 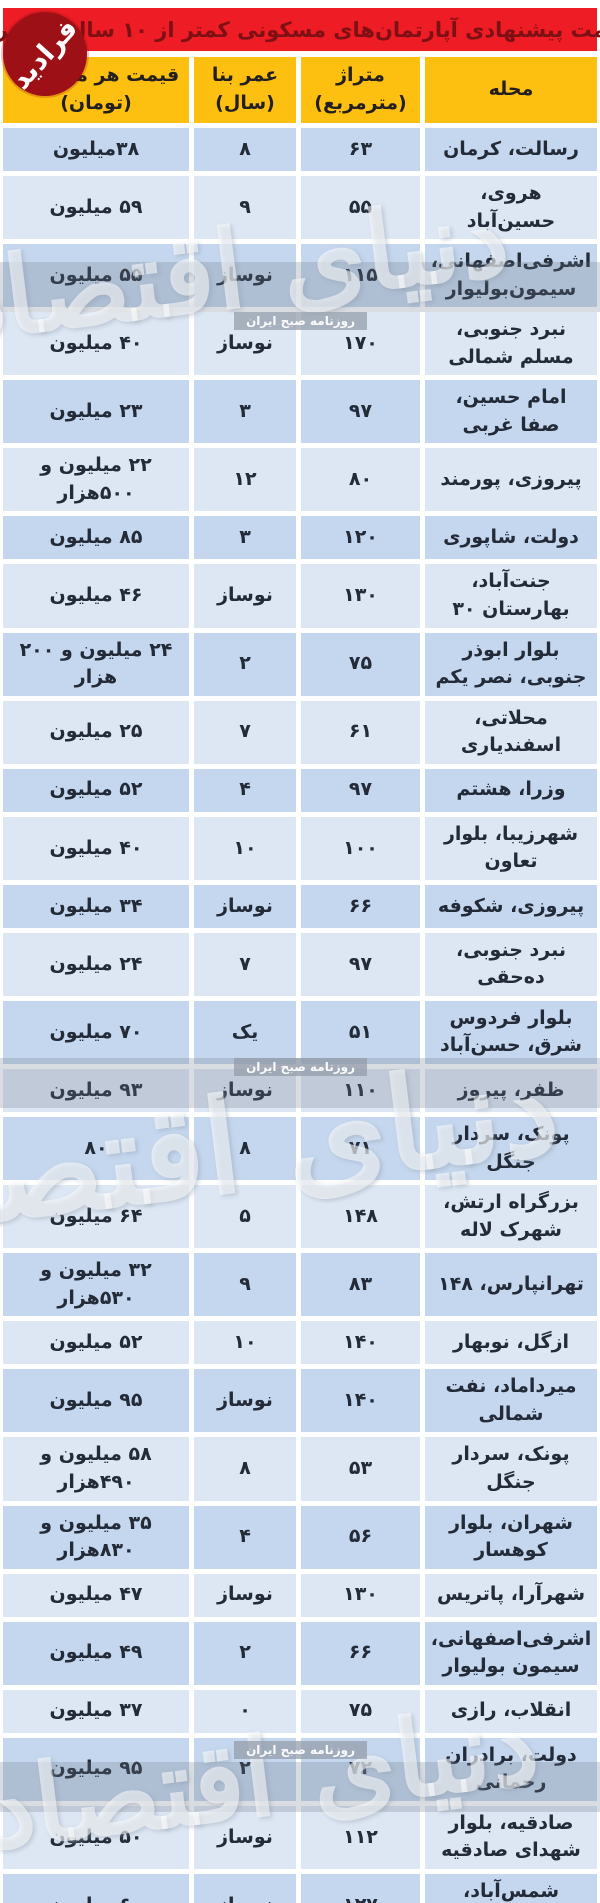 What do you see at coordinates (511, 964) in the screenshot?
I see `cell-neighborhood: نبرد جنوبی، ده‌حقی` at bounding box center [511, 964].